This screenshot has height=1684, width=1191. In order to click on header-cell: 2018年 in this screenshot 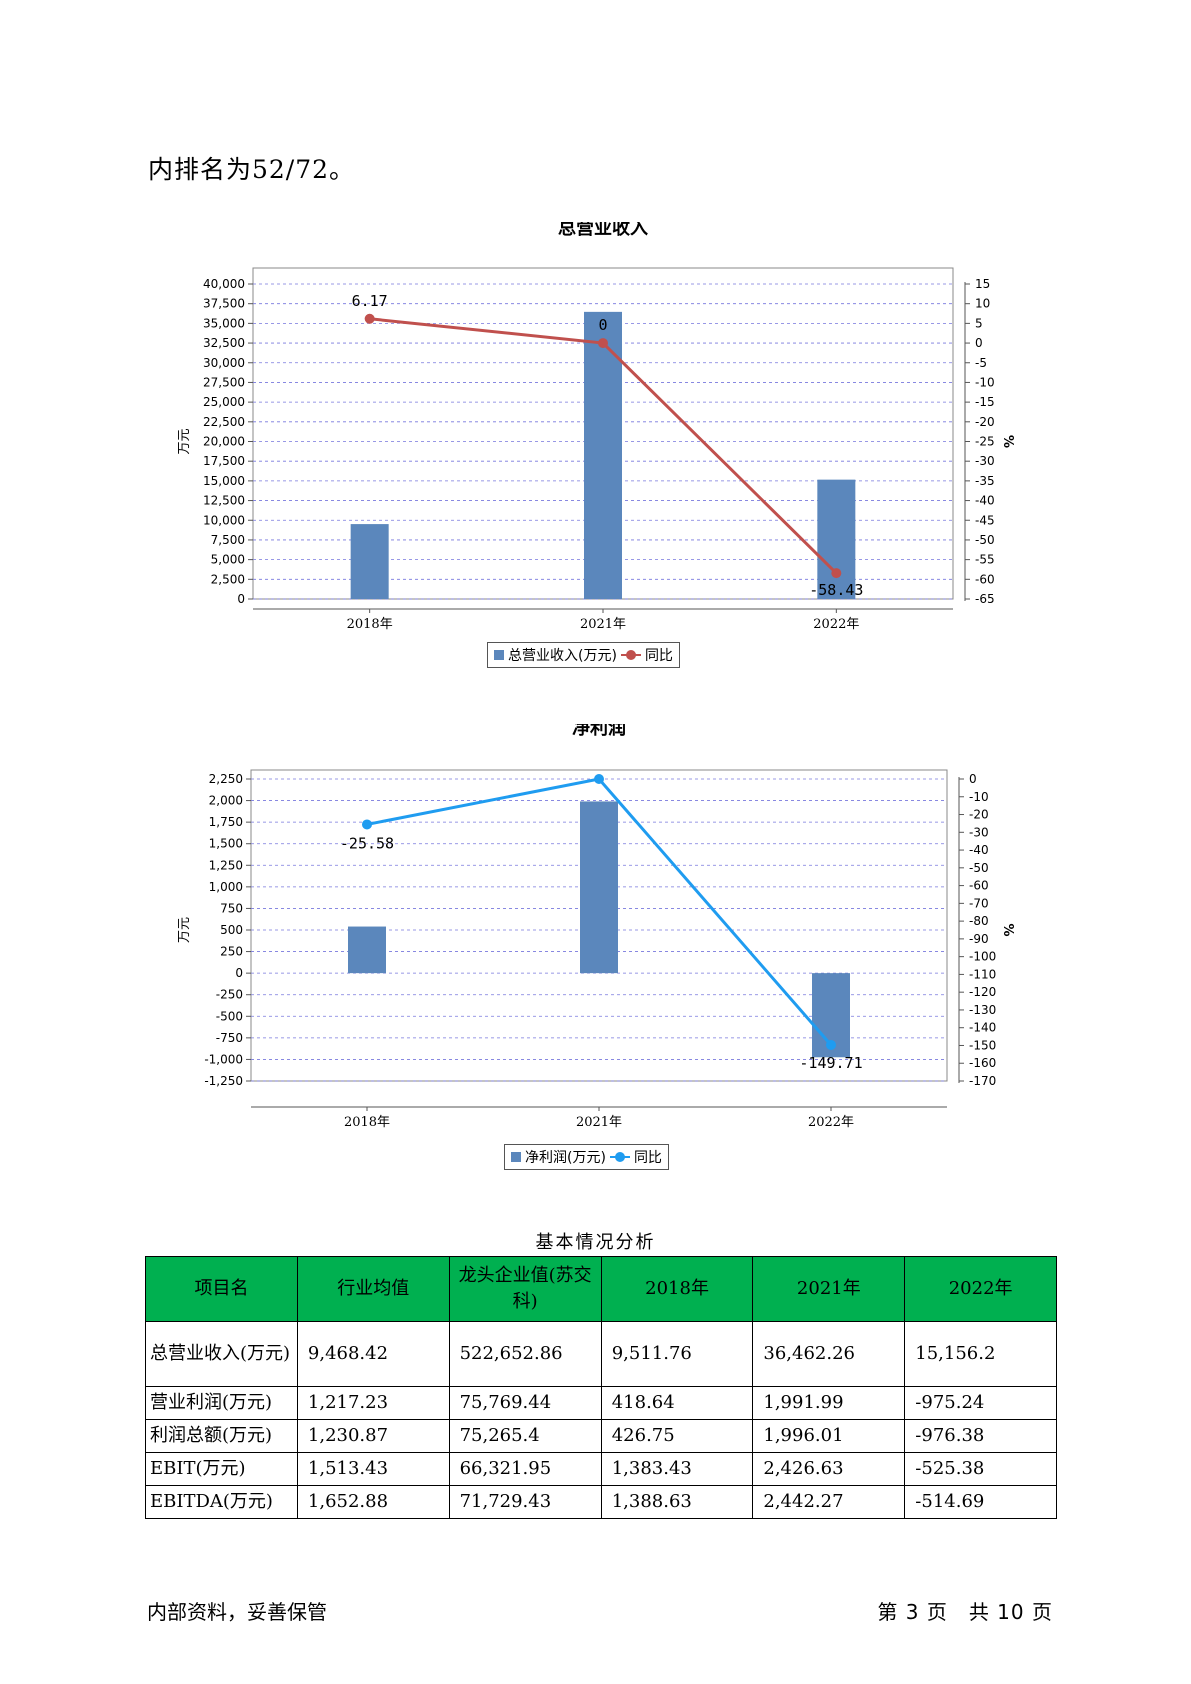, I will do `click(677, 1289)`.